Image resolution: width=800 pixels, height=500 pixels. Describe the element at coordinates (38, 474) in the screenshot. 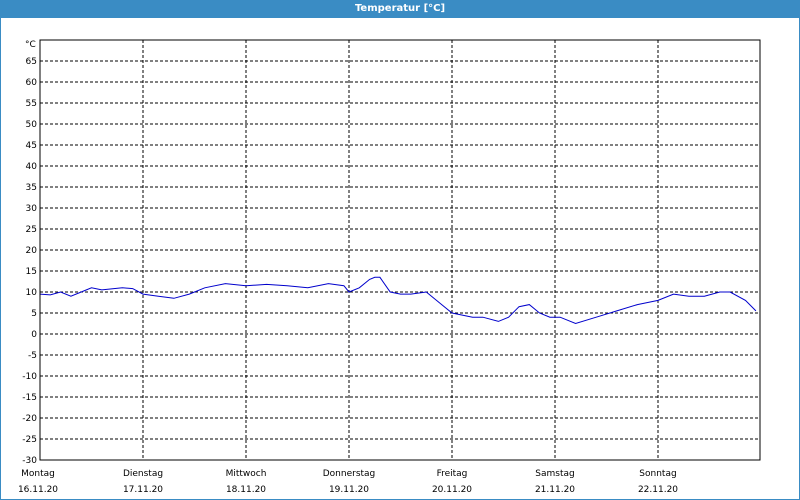

I see `x-tick-day-label: Montag` at that location.